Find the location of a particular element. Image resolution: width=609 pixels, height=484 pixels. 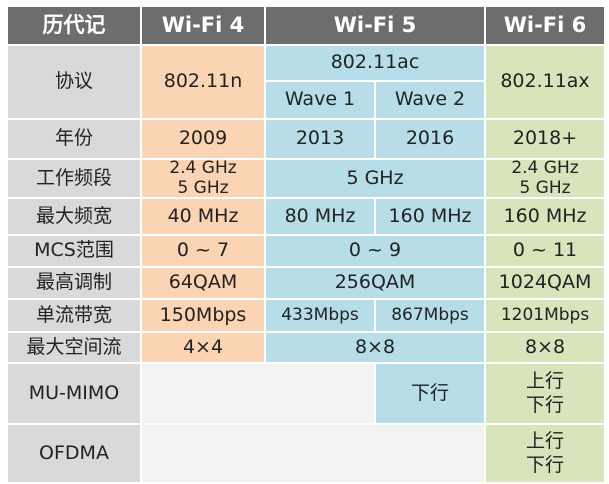

row-label-stream-rate: 单流带宽 is located at coordinates (74, 315).